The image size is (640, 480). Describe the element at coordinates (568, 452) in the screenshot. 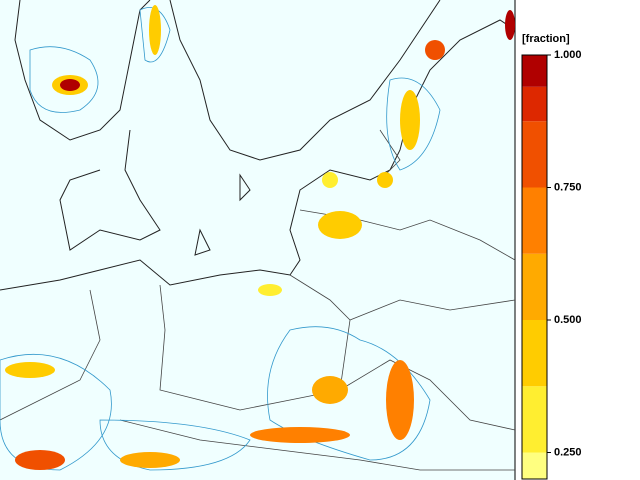

I see `colorbar-tick-label: 0.250` at that location.